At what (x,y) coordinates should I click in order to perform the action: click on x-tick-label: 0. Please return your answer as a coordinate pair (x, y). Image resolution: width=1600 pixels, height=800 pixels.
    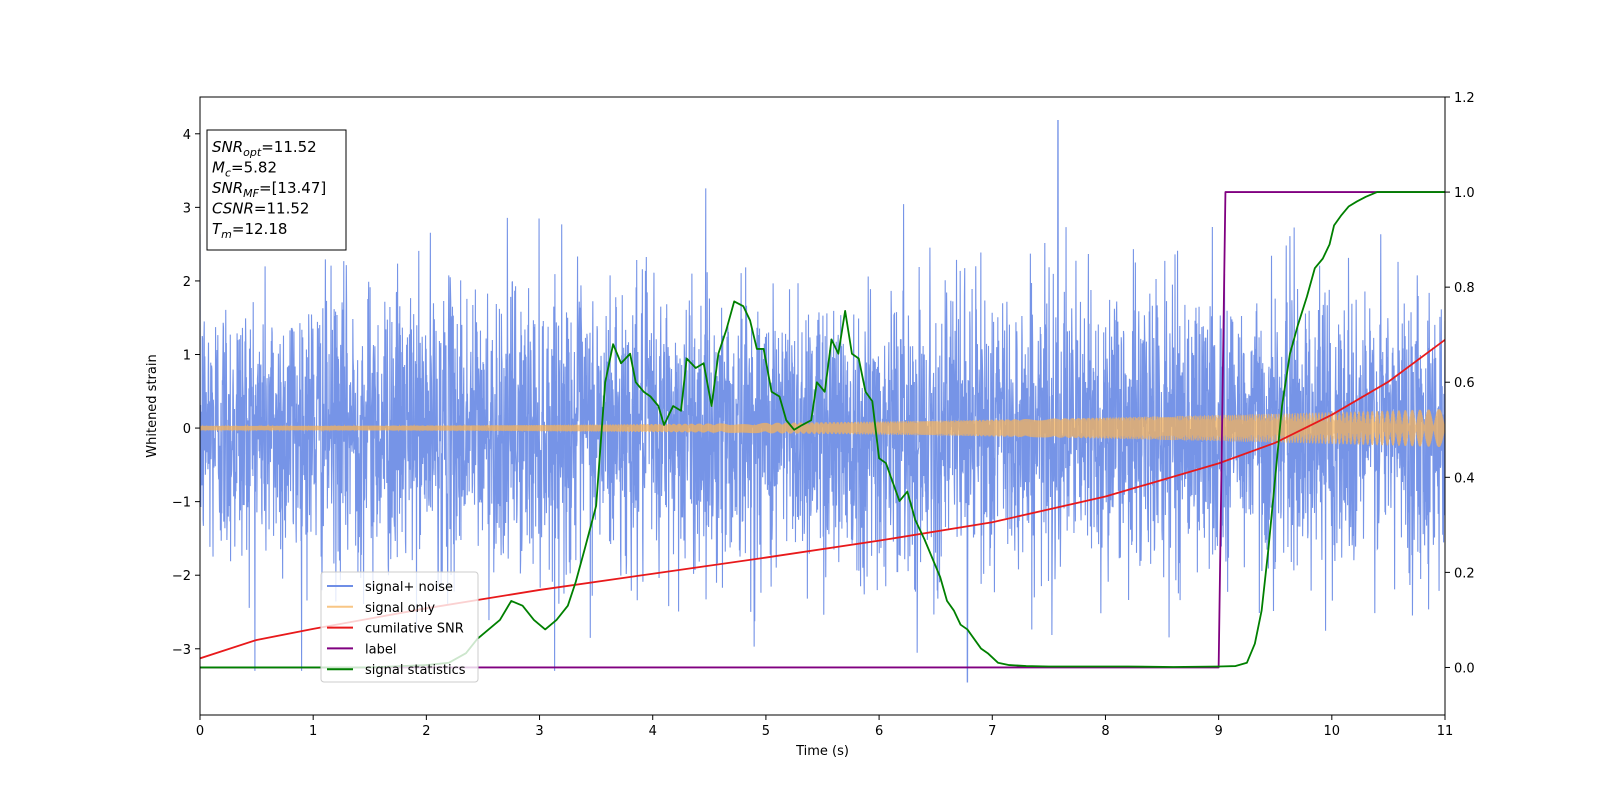
    Looking at the image, I should click on (200, 731).